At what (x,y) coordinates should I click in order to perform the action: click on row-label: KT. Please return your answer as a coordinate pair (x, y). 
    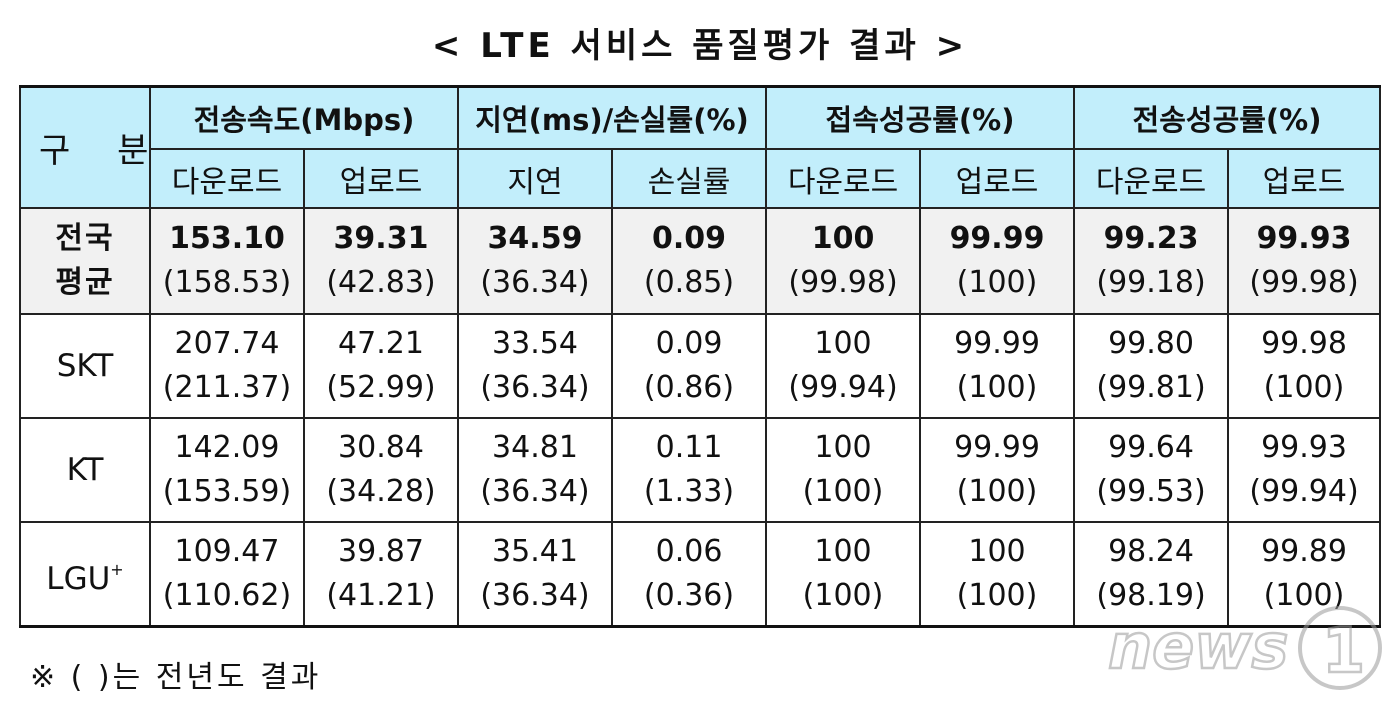
    Looking at the image, I should click on (85, 470).